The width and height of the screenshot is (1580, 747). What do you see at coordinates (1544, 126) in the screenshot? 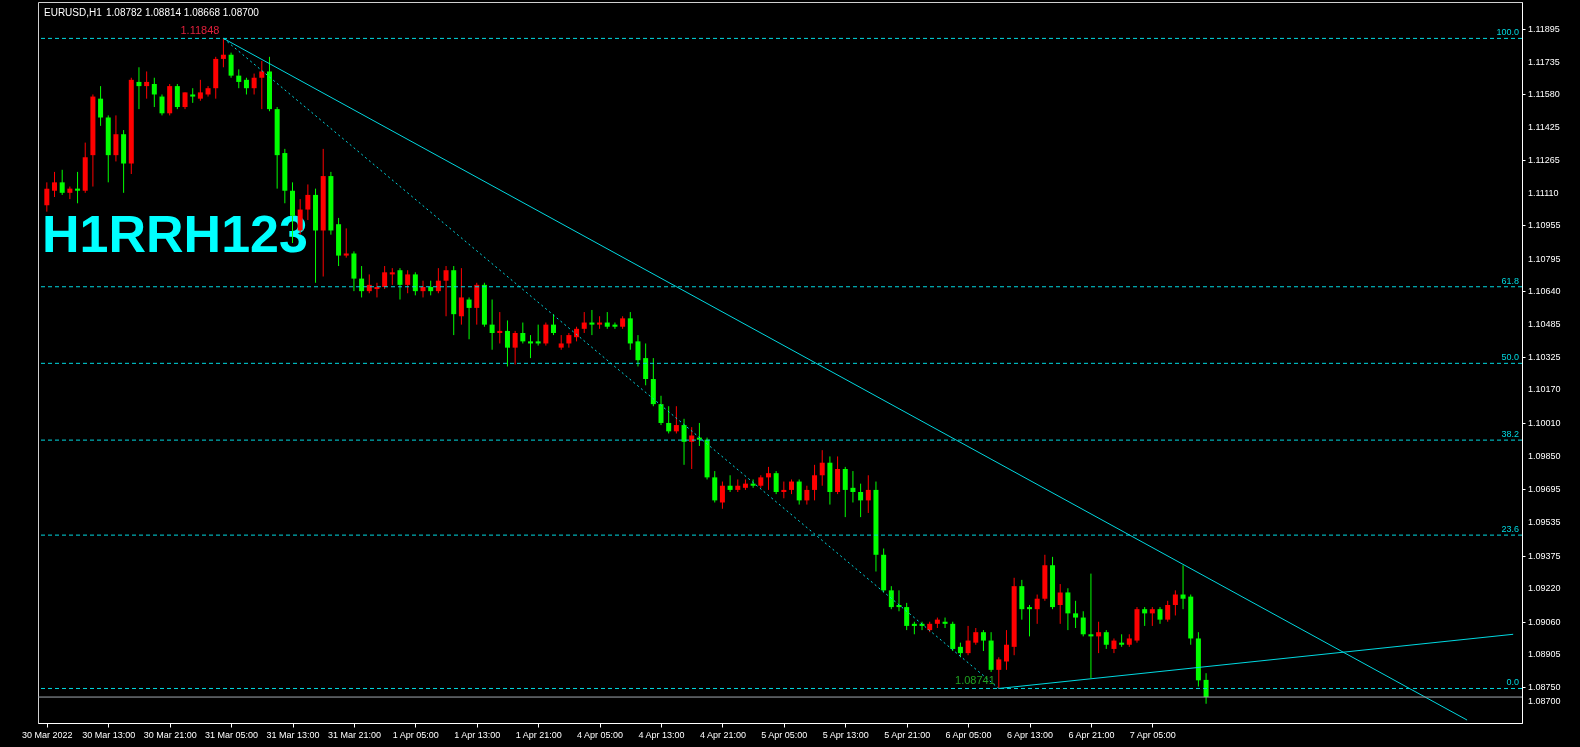
I see `y-tick-label: 1.11425` at bounding box center [1544, 126].